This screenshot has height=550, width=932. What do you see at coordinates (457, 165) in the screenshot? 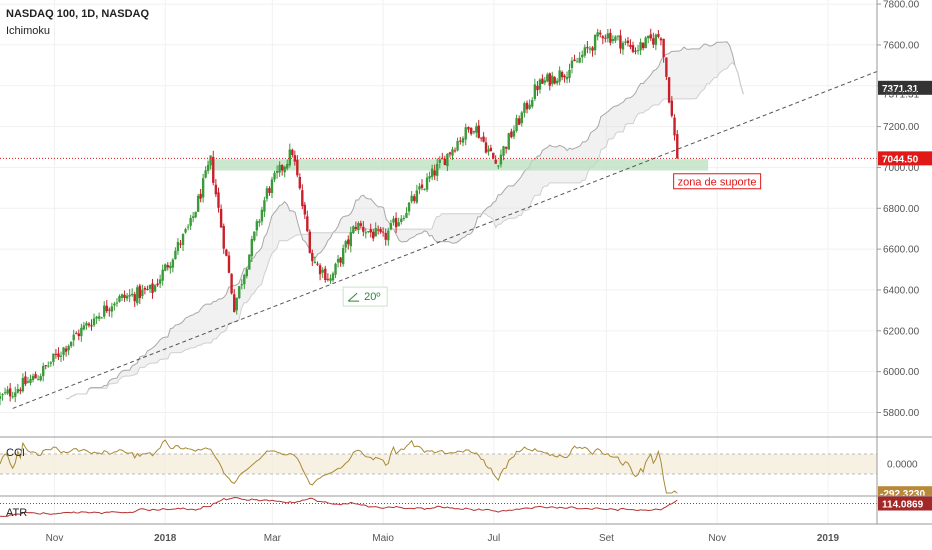
I see `support-zone` at bounding box center [457, 165].